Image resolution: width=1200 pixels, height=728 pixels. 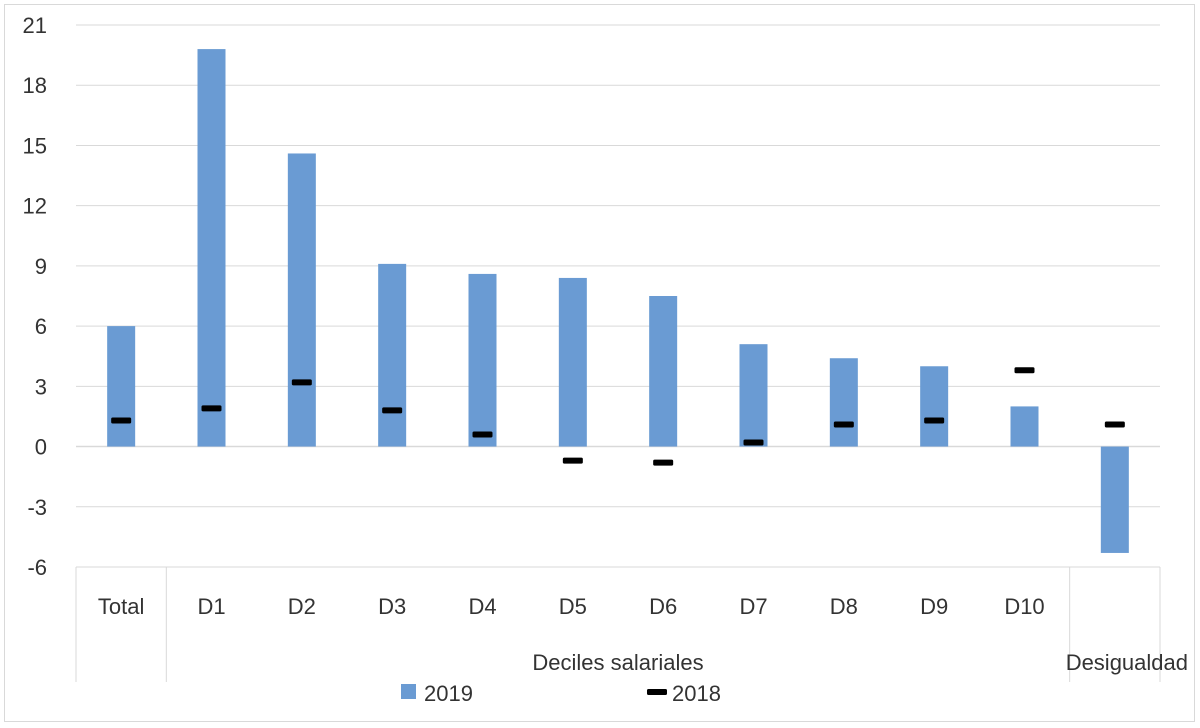 I want to click on y-tick-label: 12, so click(x=35, y=206).